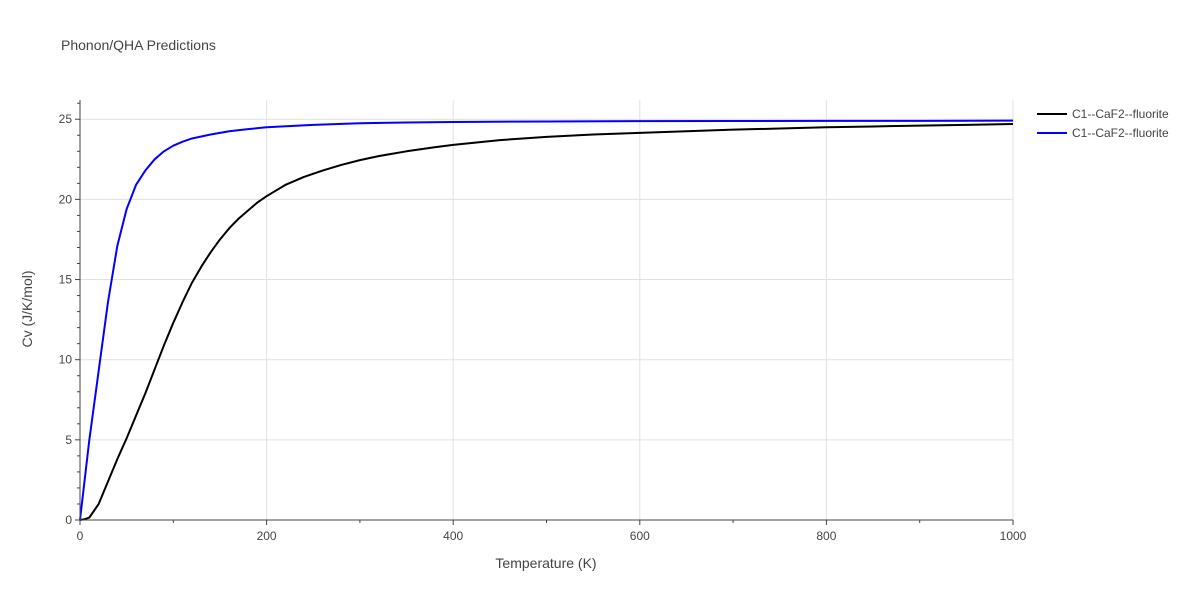  Describe the element at coordinates (1120, 133) in the screenshot. I see `legend-label-2: C1--CaF2--fluorite` at that location.